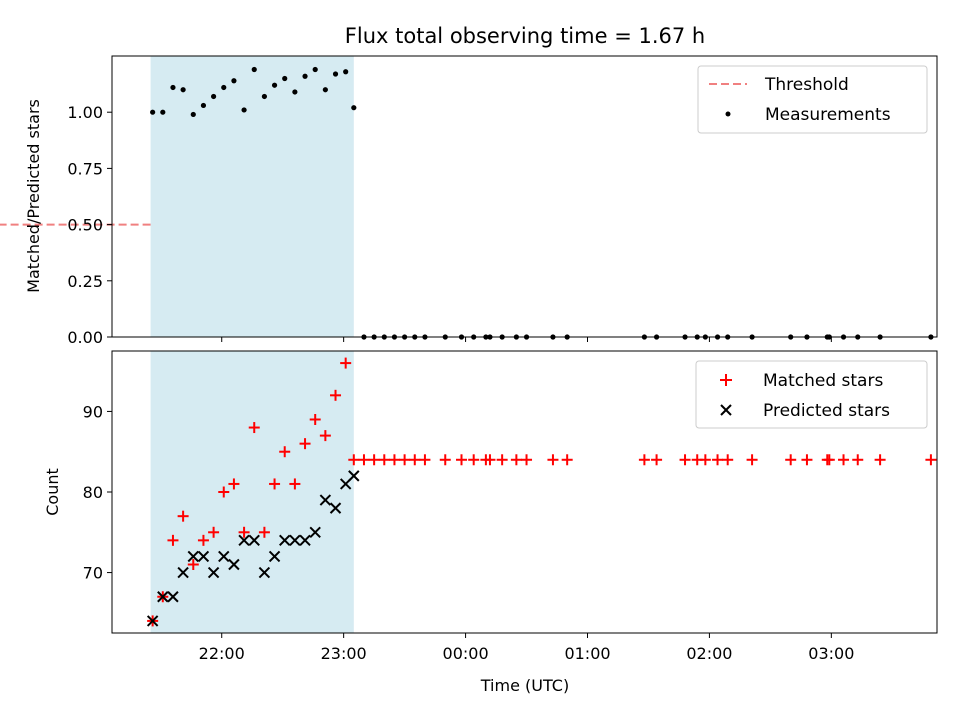 This screenshot has height=720, width=960. I want to click on top-y-axis-ticks: 0.00 0.25 0.50 0.75 1.00, so click(89, 225).